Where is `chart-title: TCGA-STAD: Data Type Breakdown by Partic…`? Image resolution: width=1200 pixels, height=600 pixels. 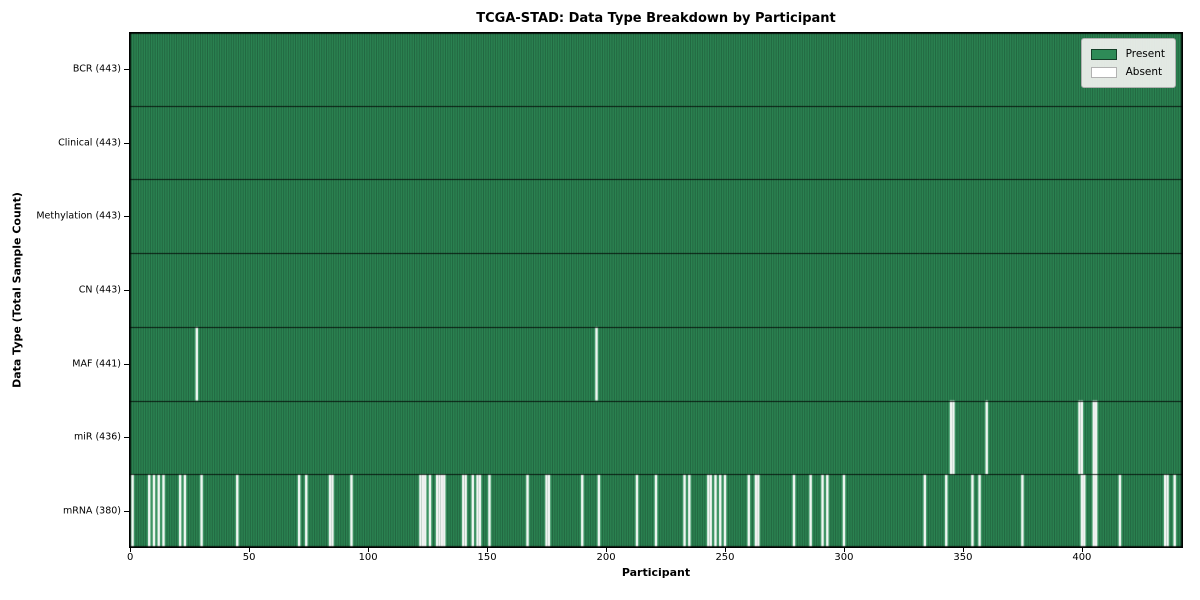
chart-title: TCGA-STAD: Data Type Breakdown by Partic… is located at coordinates (656, 18).